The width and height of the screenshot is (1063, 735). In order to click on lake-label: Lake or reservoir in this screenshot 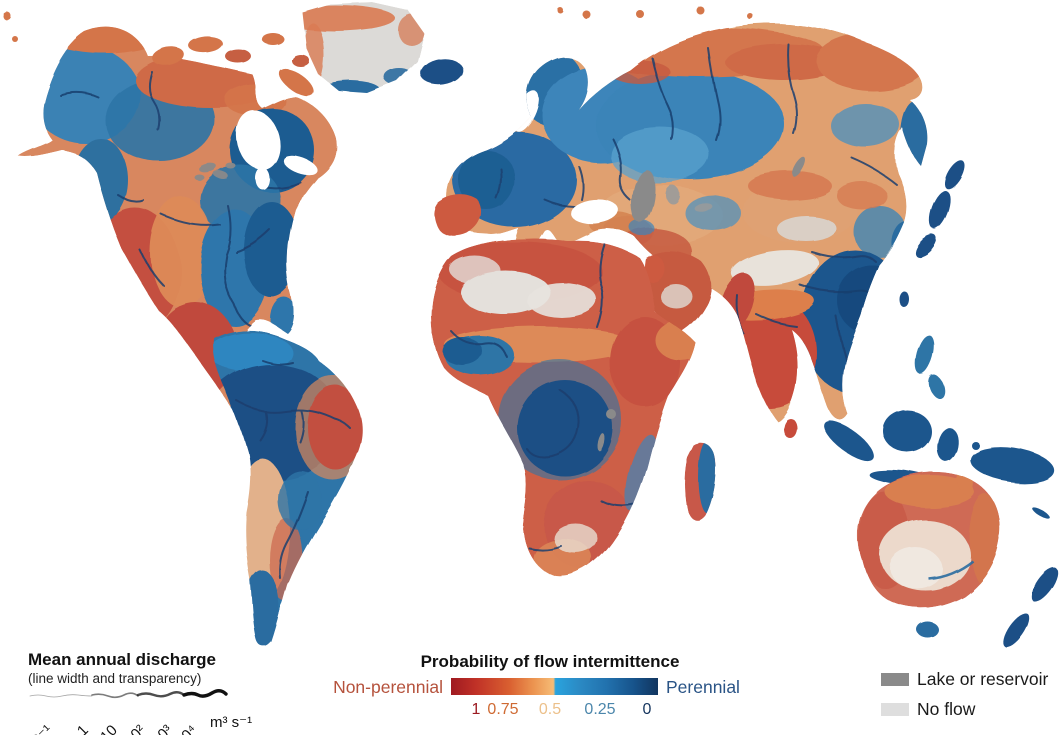, I will do `click(983, 679)`.